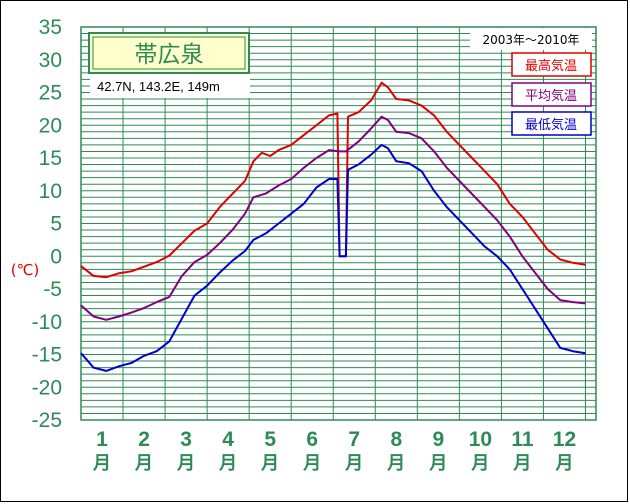 This screenshot has height=504, width=630. What do you see at coordinates (144, 439) in the screenshot?
I see `x-tick-month: 2` at bounding box center [144, 439].